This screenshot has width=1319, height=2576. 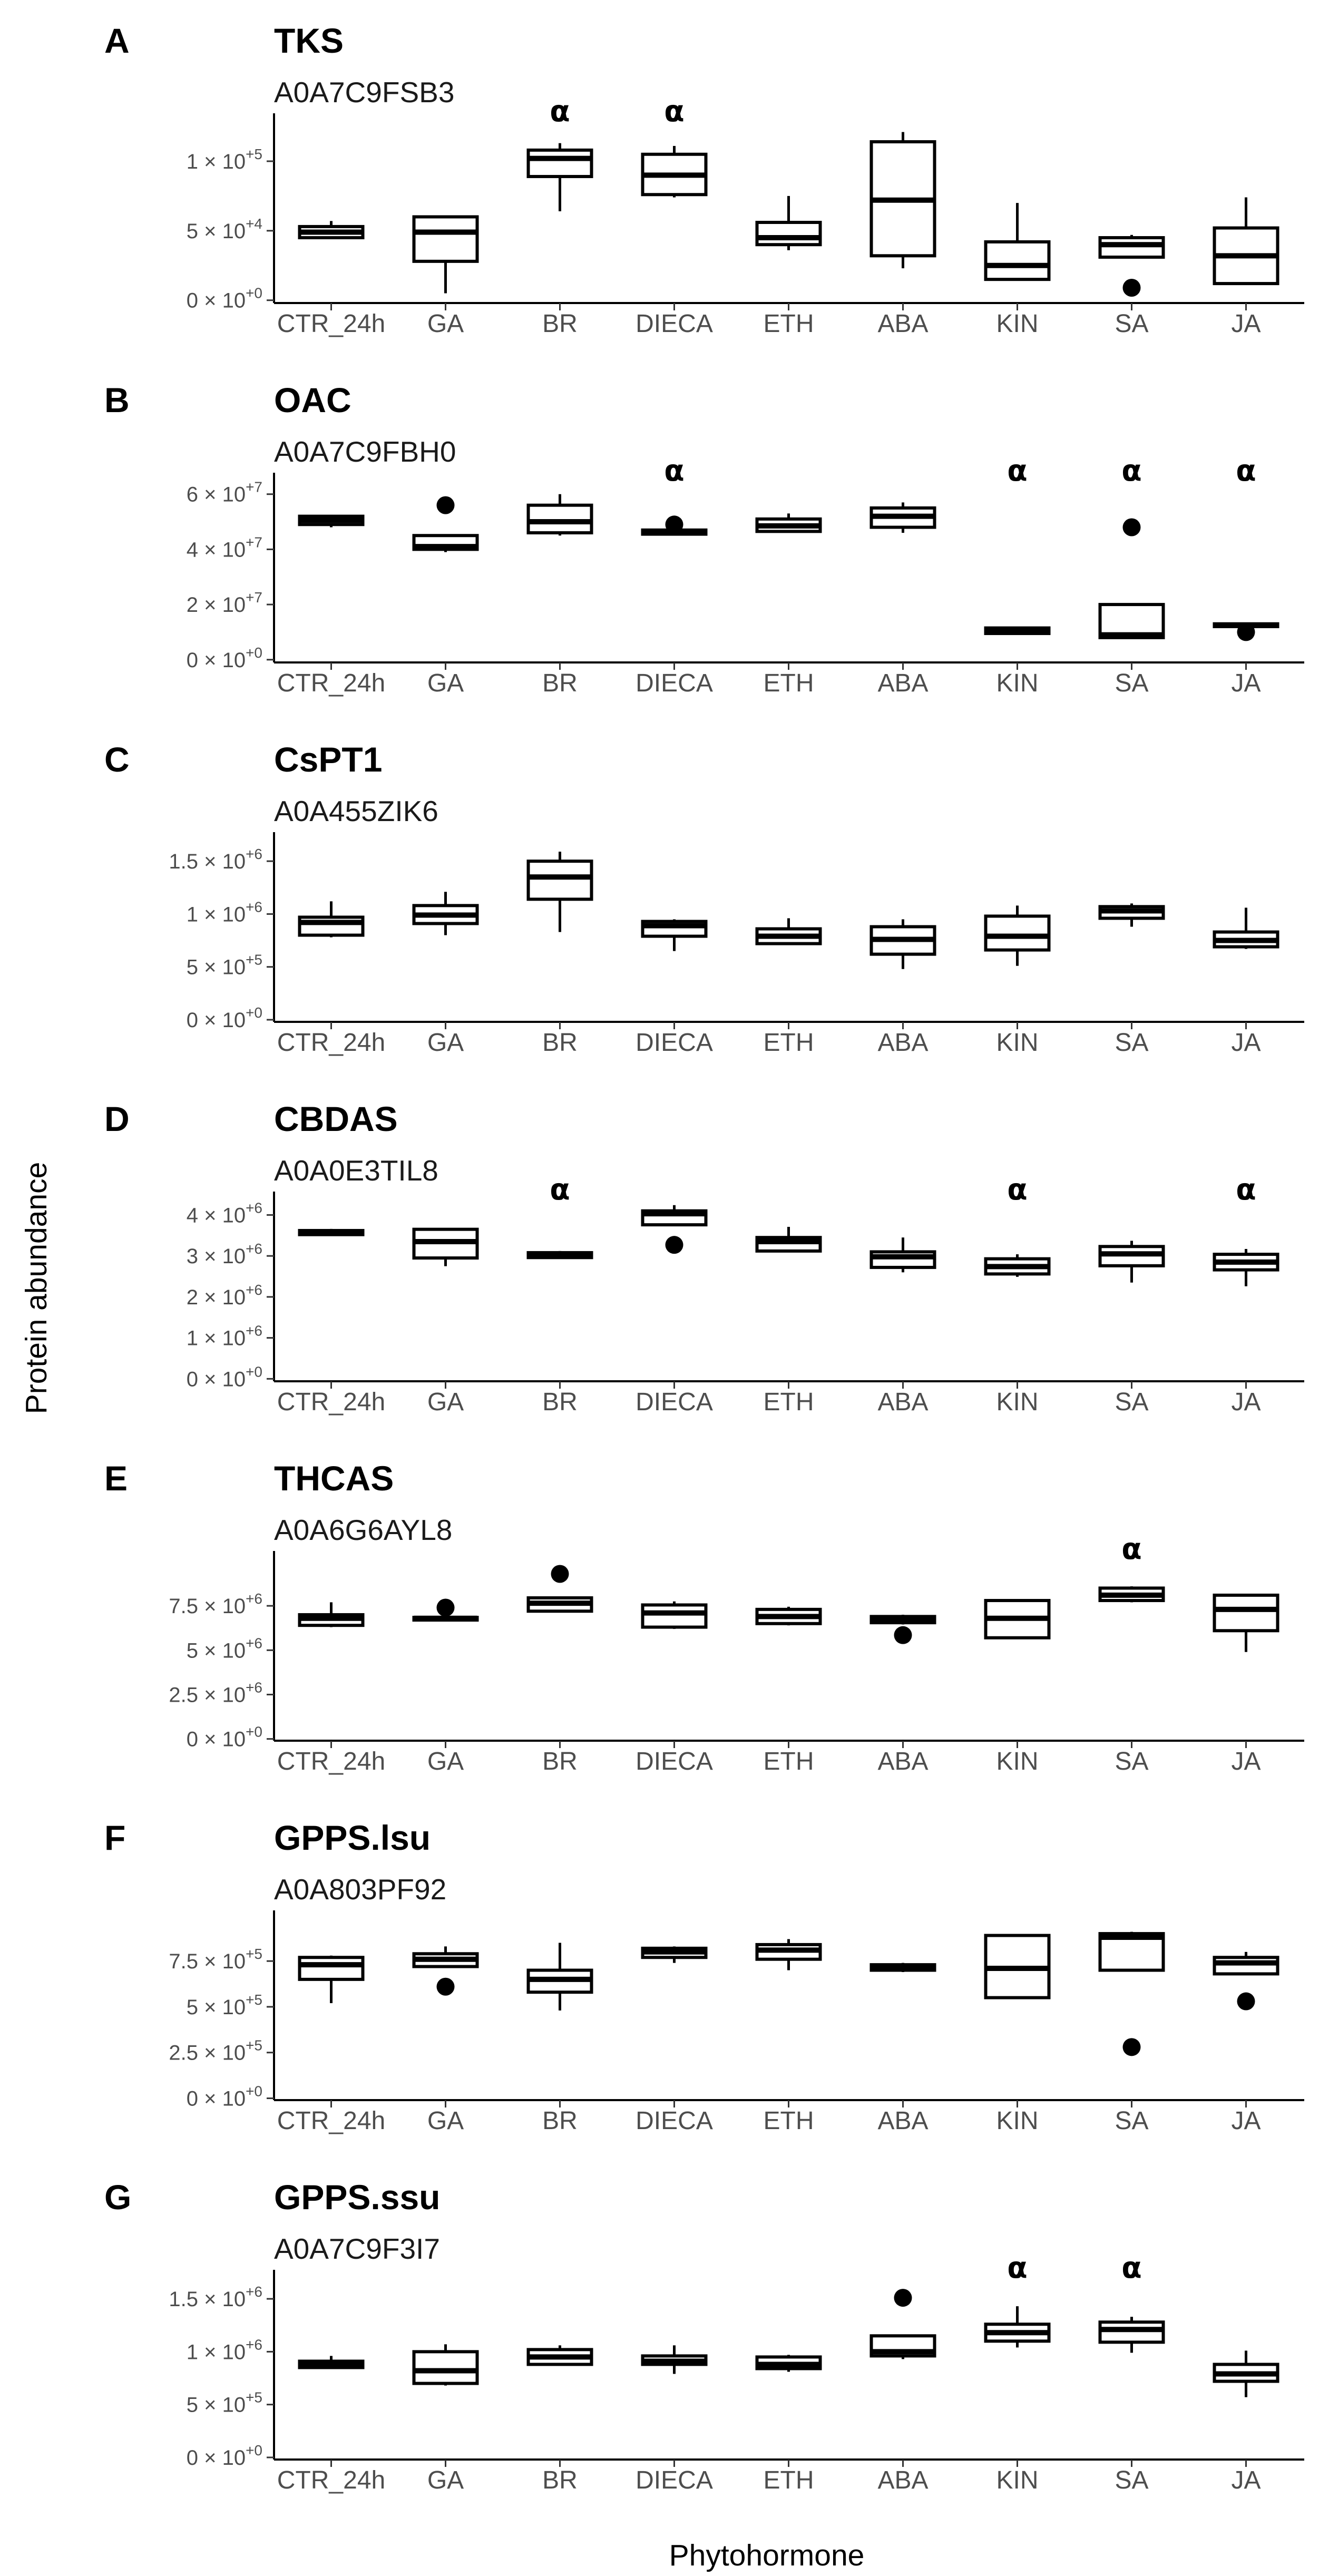 What do you see at coordinates (224, 965) in the screenshot?
I see `y-tick-label: 5 × 10+5` at bounding box center [224, 965].